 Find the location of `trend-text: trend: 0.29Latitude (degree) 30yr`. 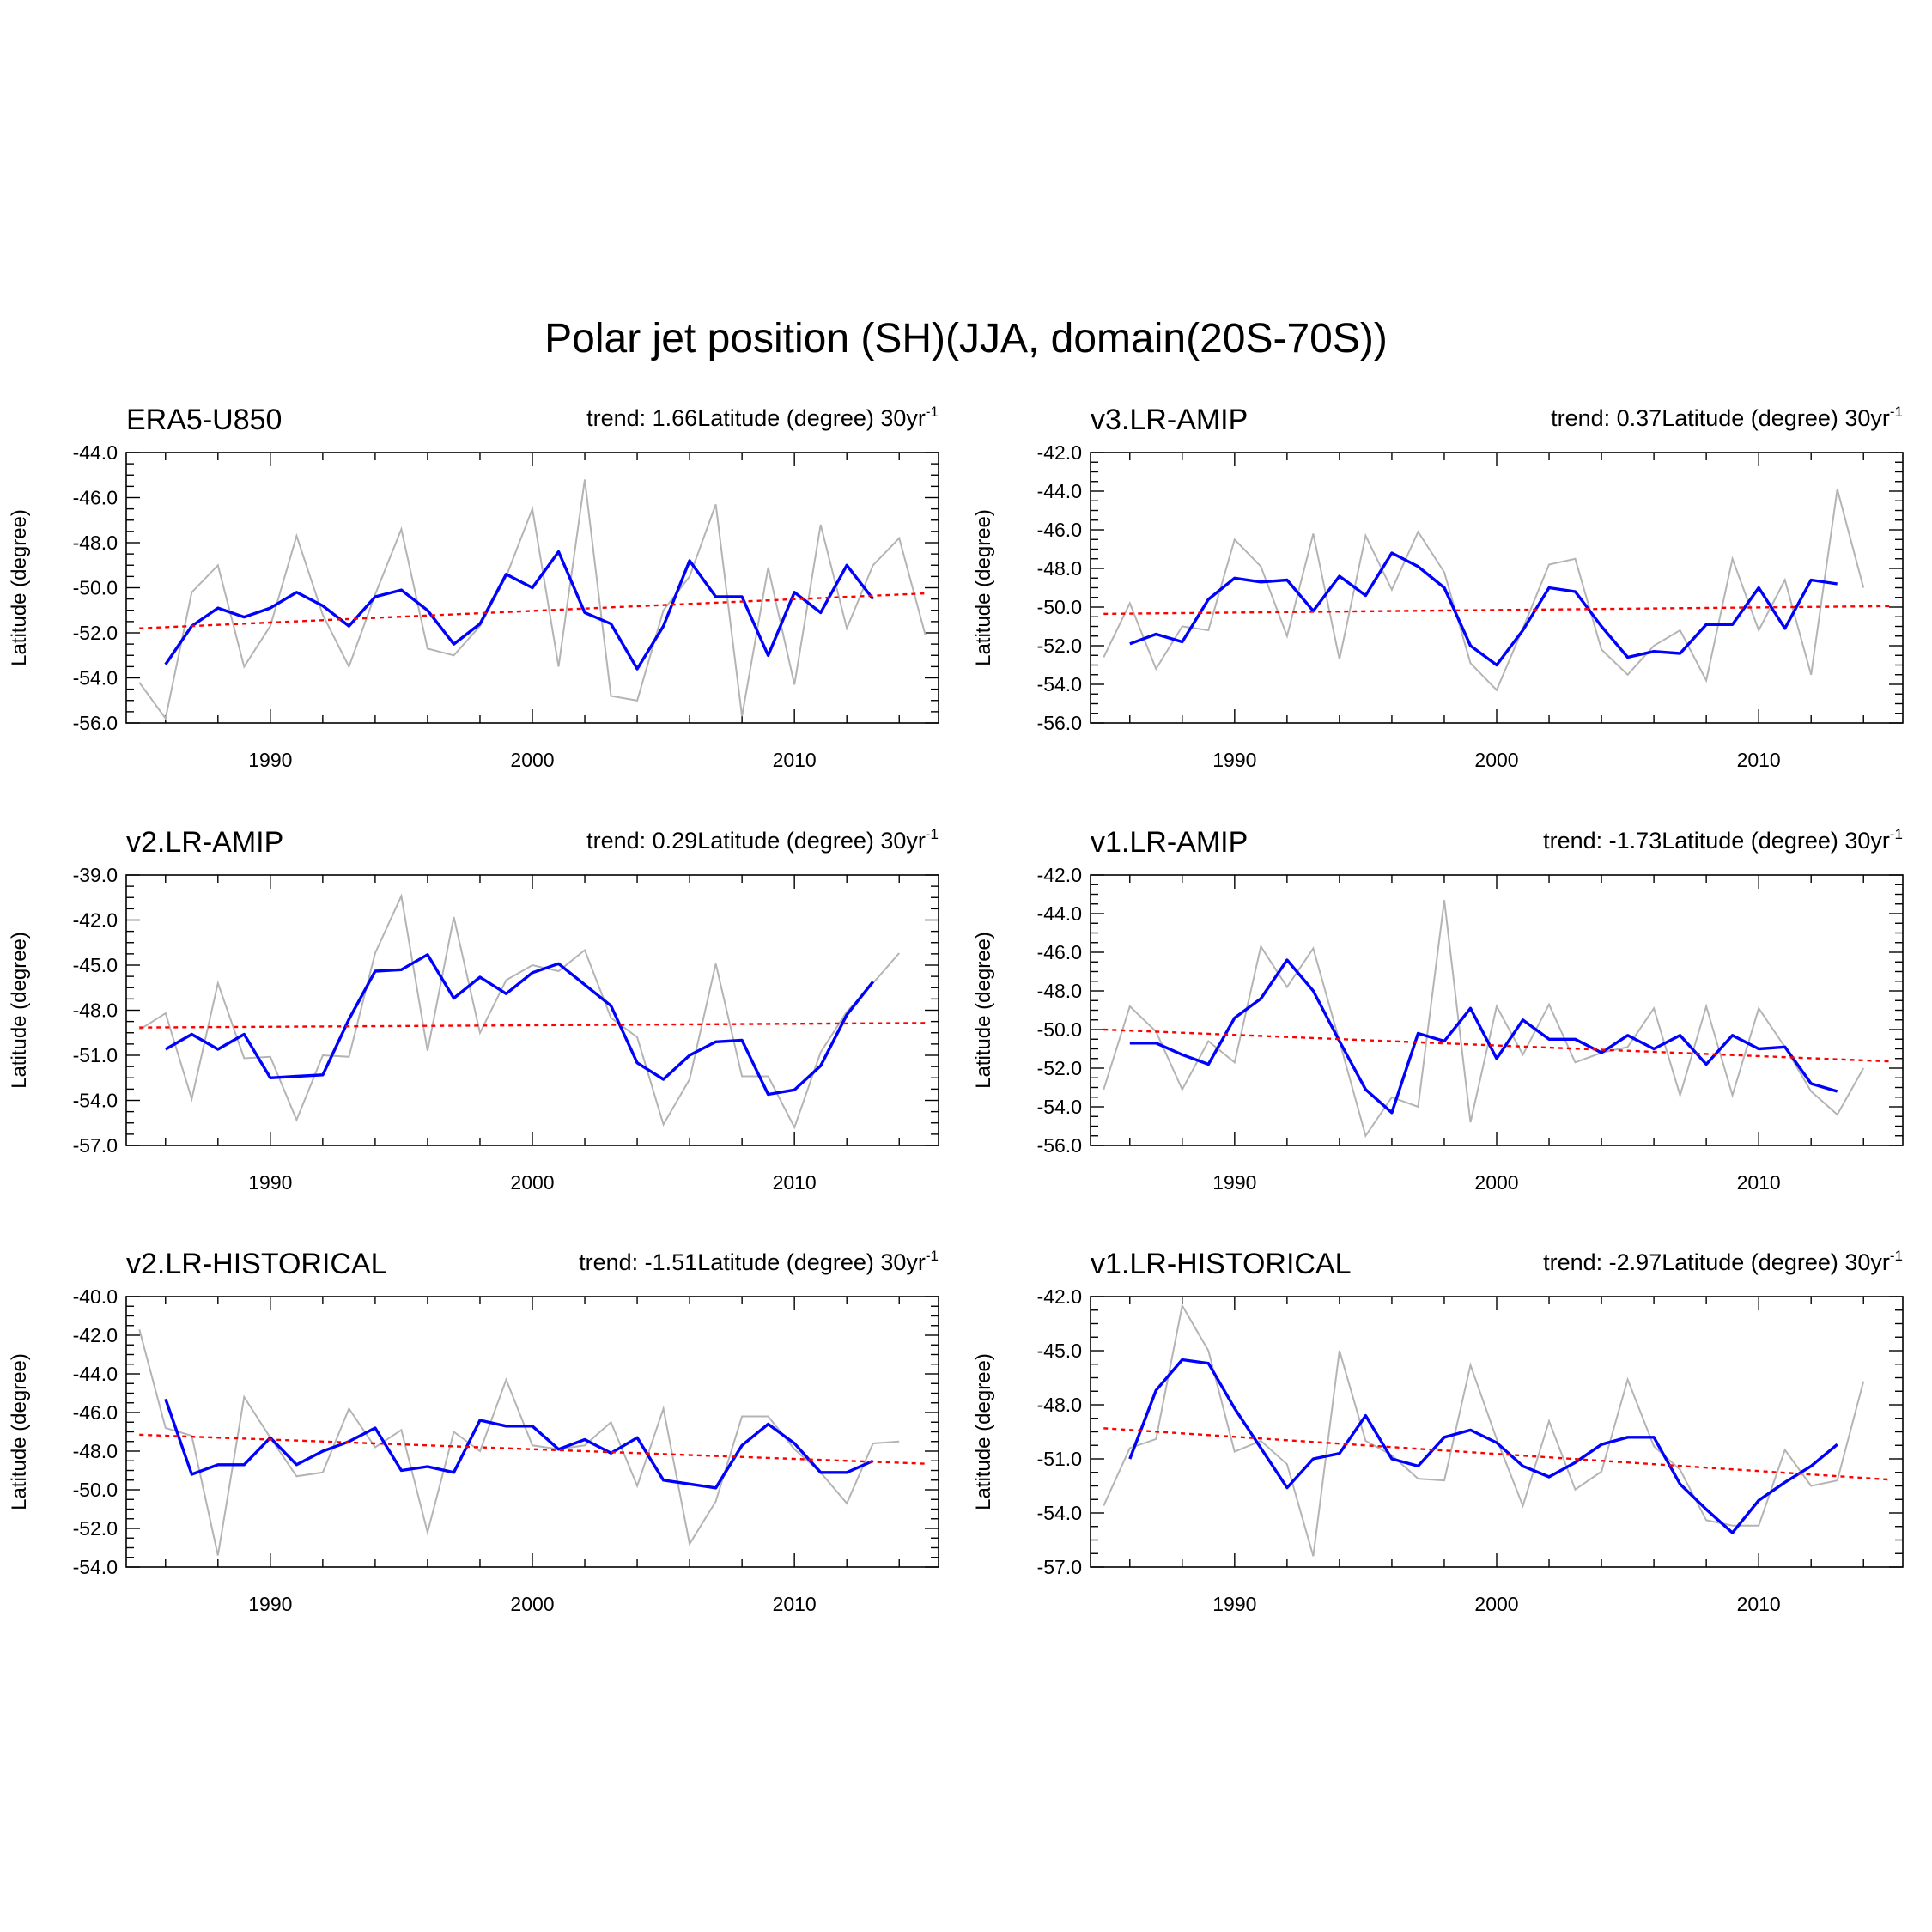

trend-text: trend: 0.29Latitude (degree) 30yr is located at coordinates (756, 841).